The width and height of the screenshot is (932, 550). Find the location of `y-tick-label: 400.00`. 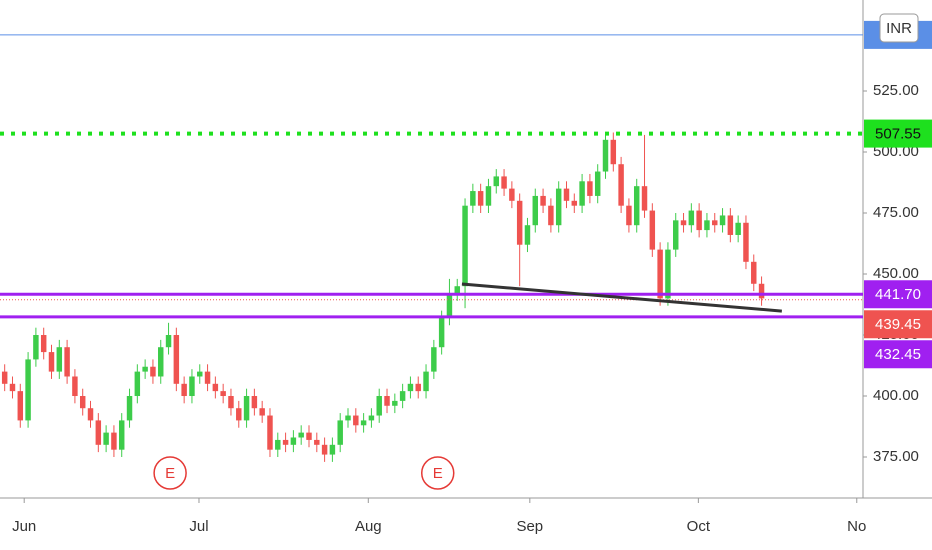

y-tick-label: 400.00 is located at coordinates (896, 395).